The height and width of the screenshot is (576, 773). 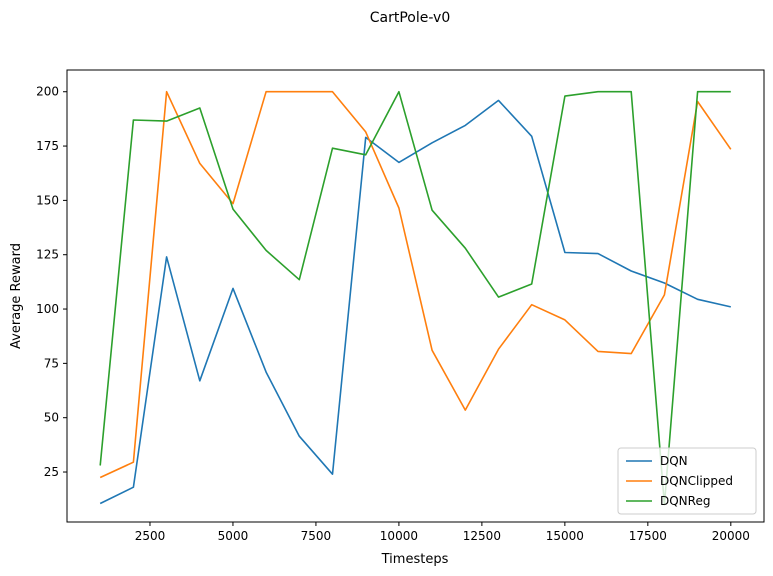 What do you see at coordinates (648, 536) in the screenshot?
I see `x-tick-label: 17500` at bounding box center [648, 536].